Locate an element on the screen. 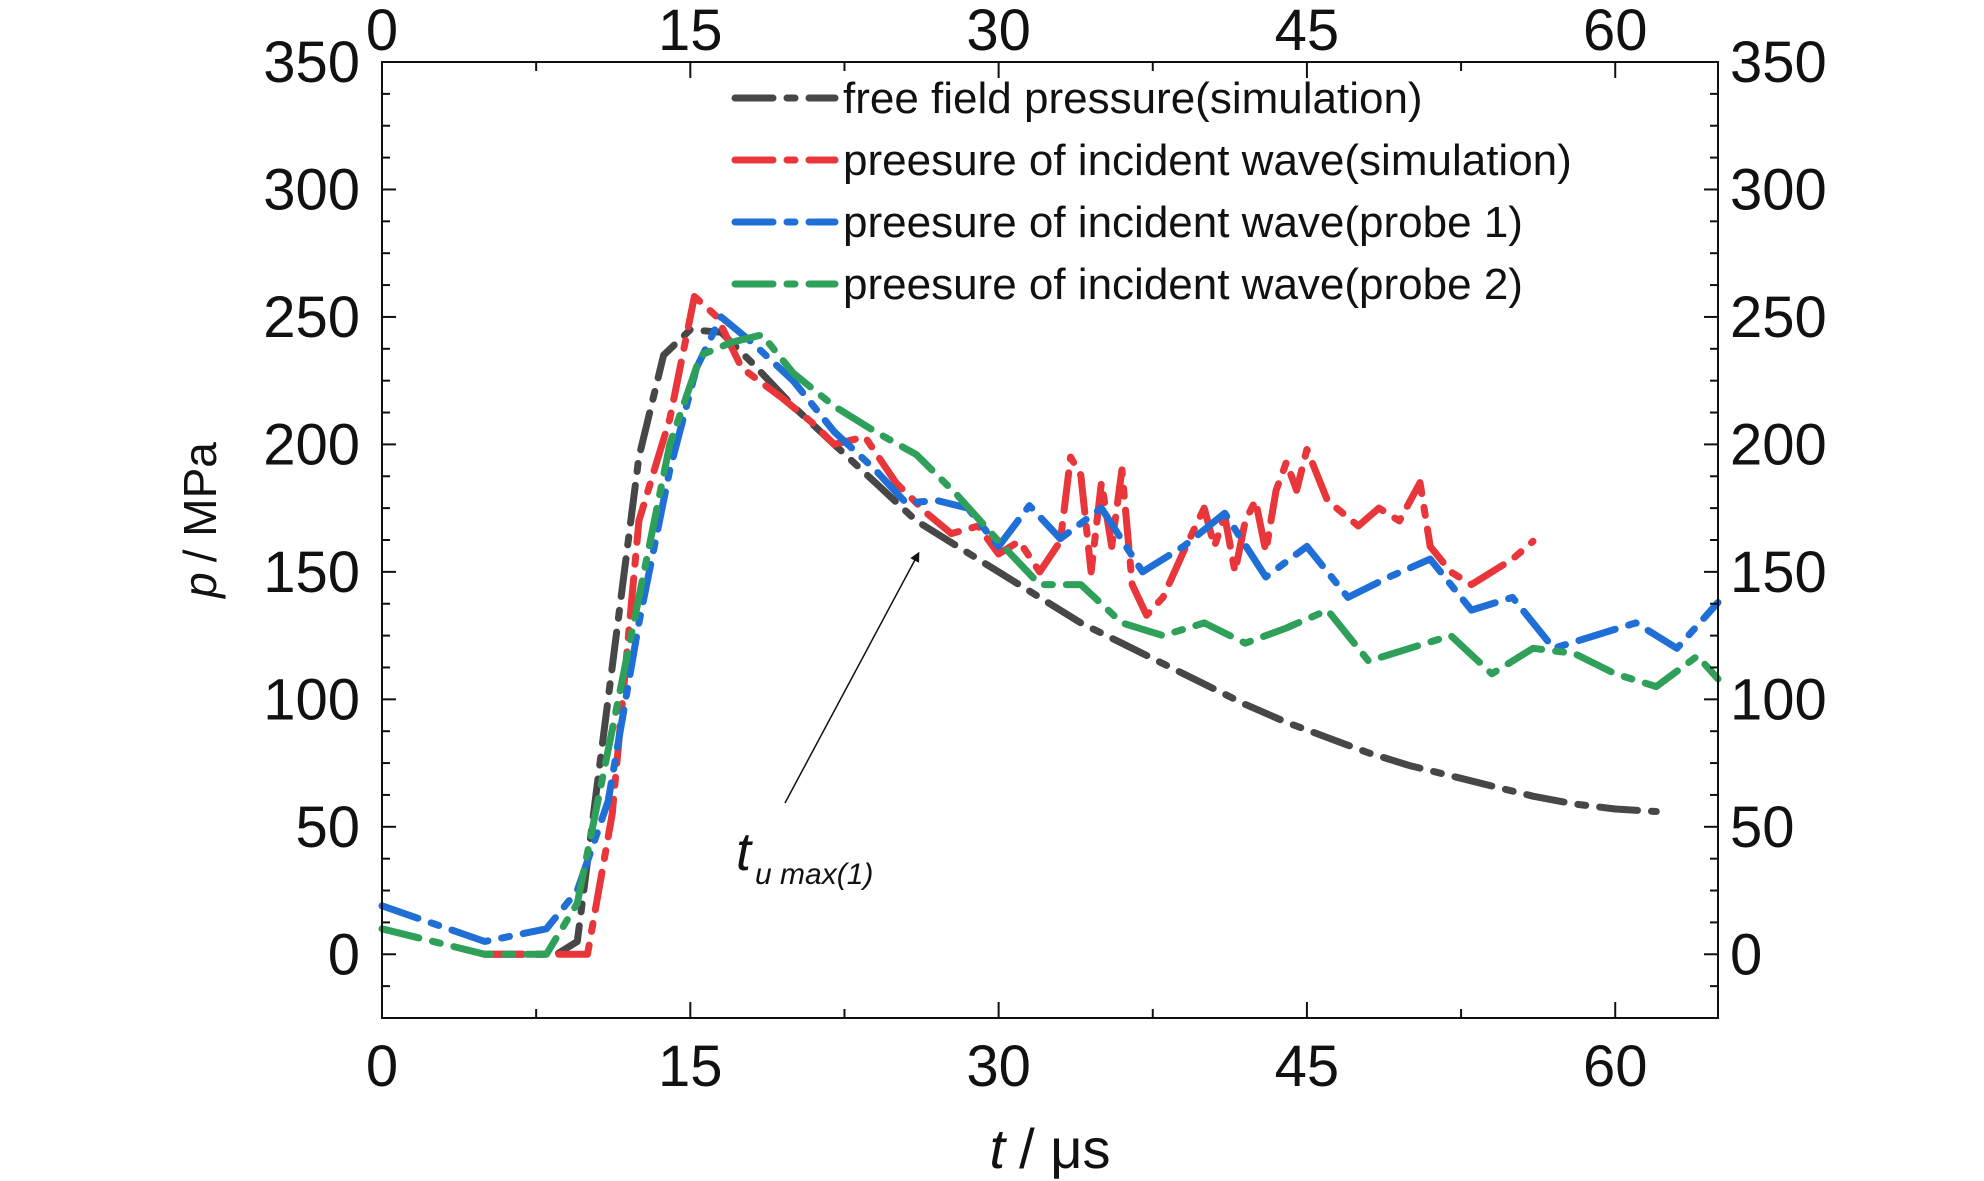  y-tick-label-right: 150 is located at coordinates (1778, 572).